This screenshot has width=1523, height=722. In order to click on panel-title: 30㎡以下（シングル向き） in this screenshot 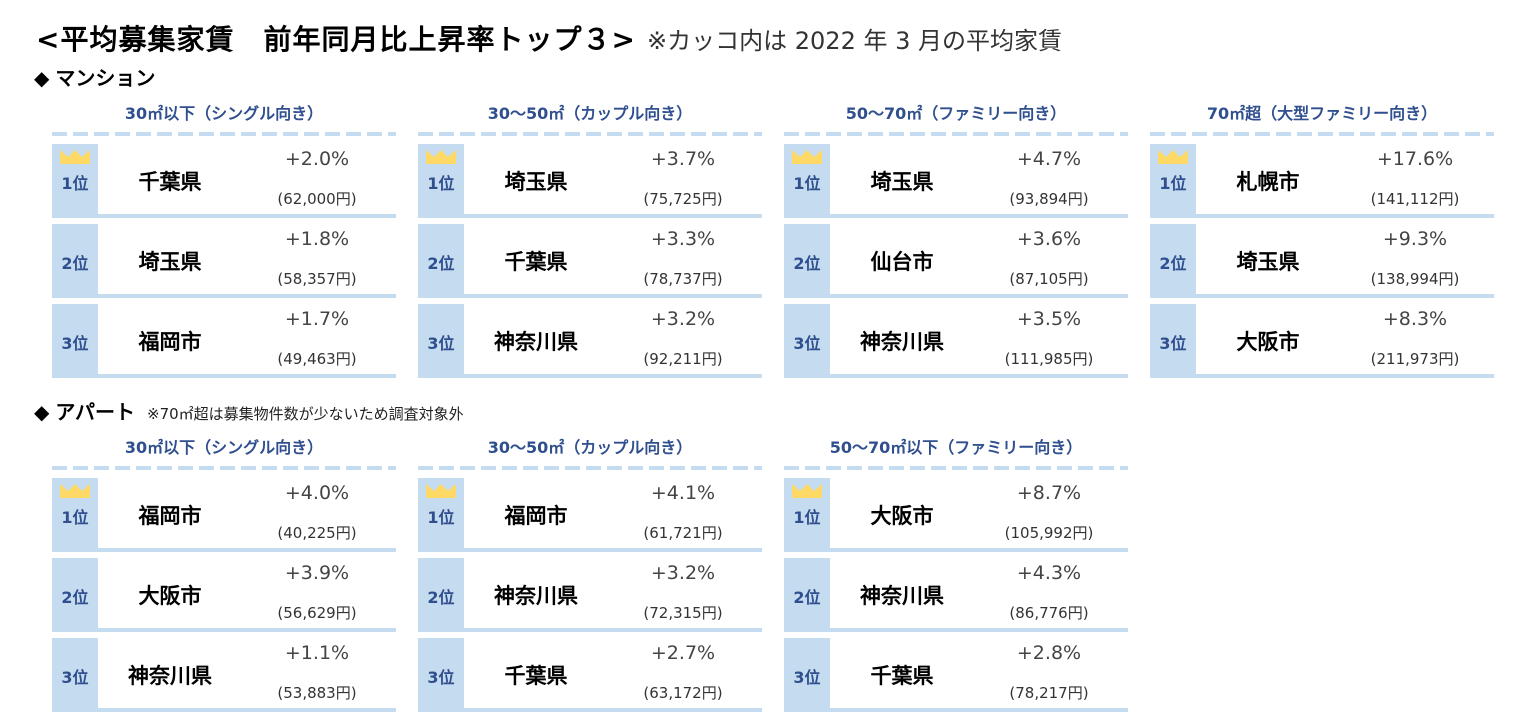, I will do `click(224, 447)`.